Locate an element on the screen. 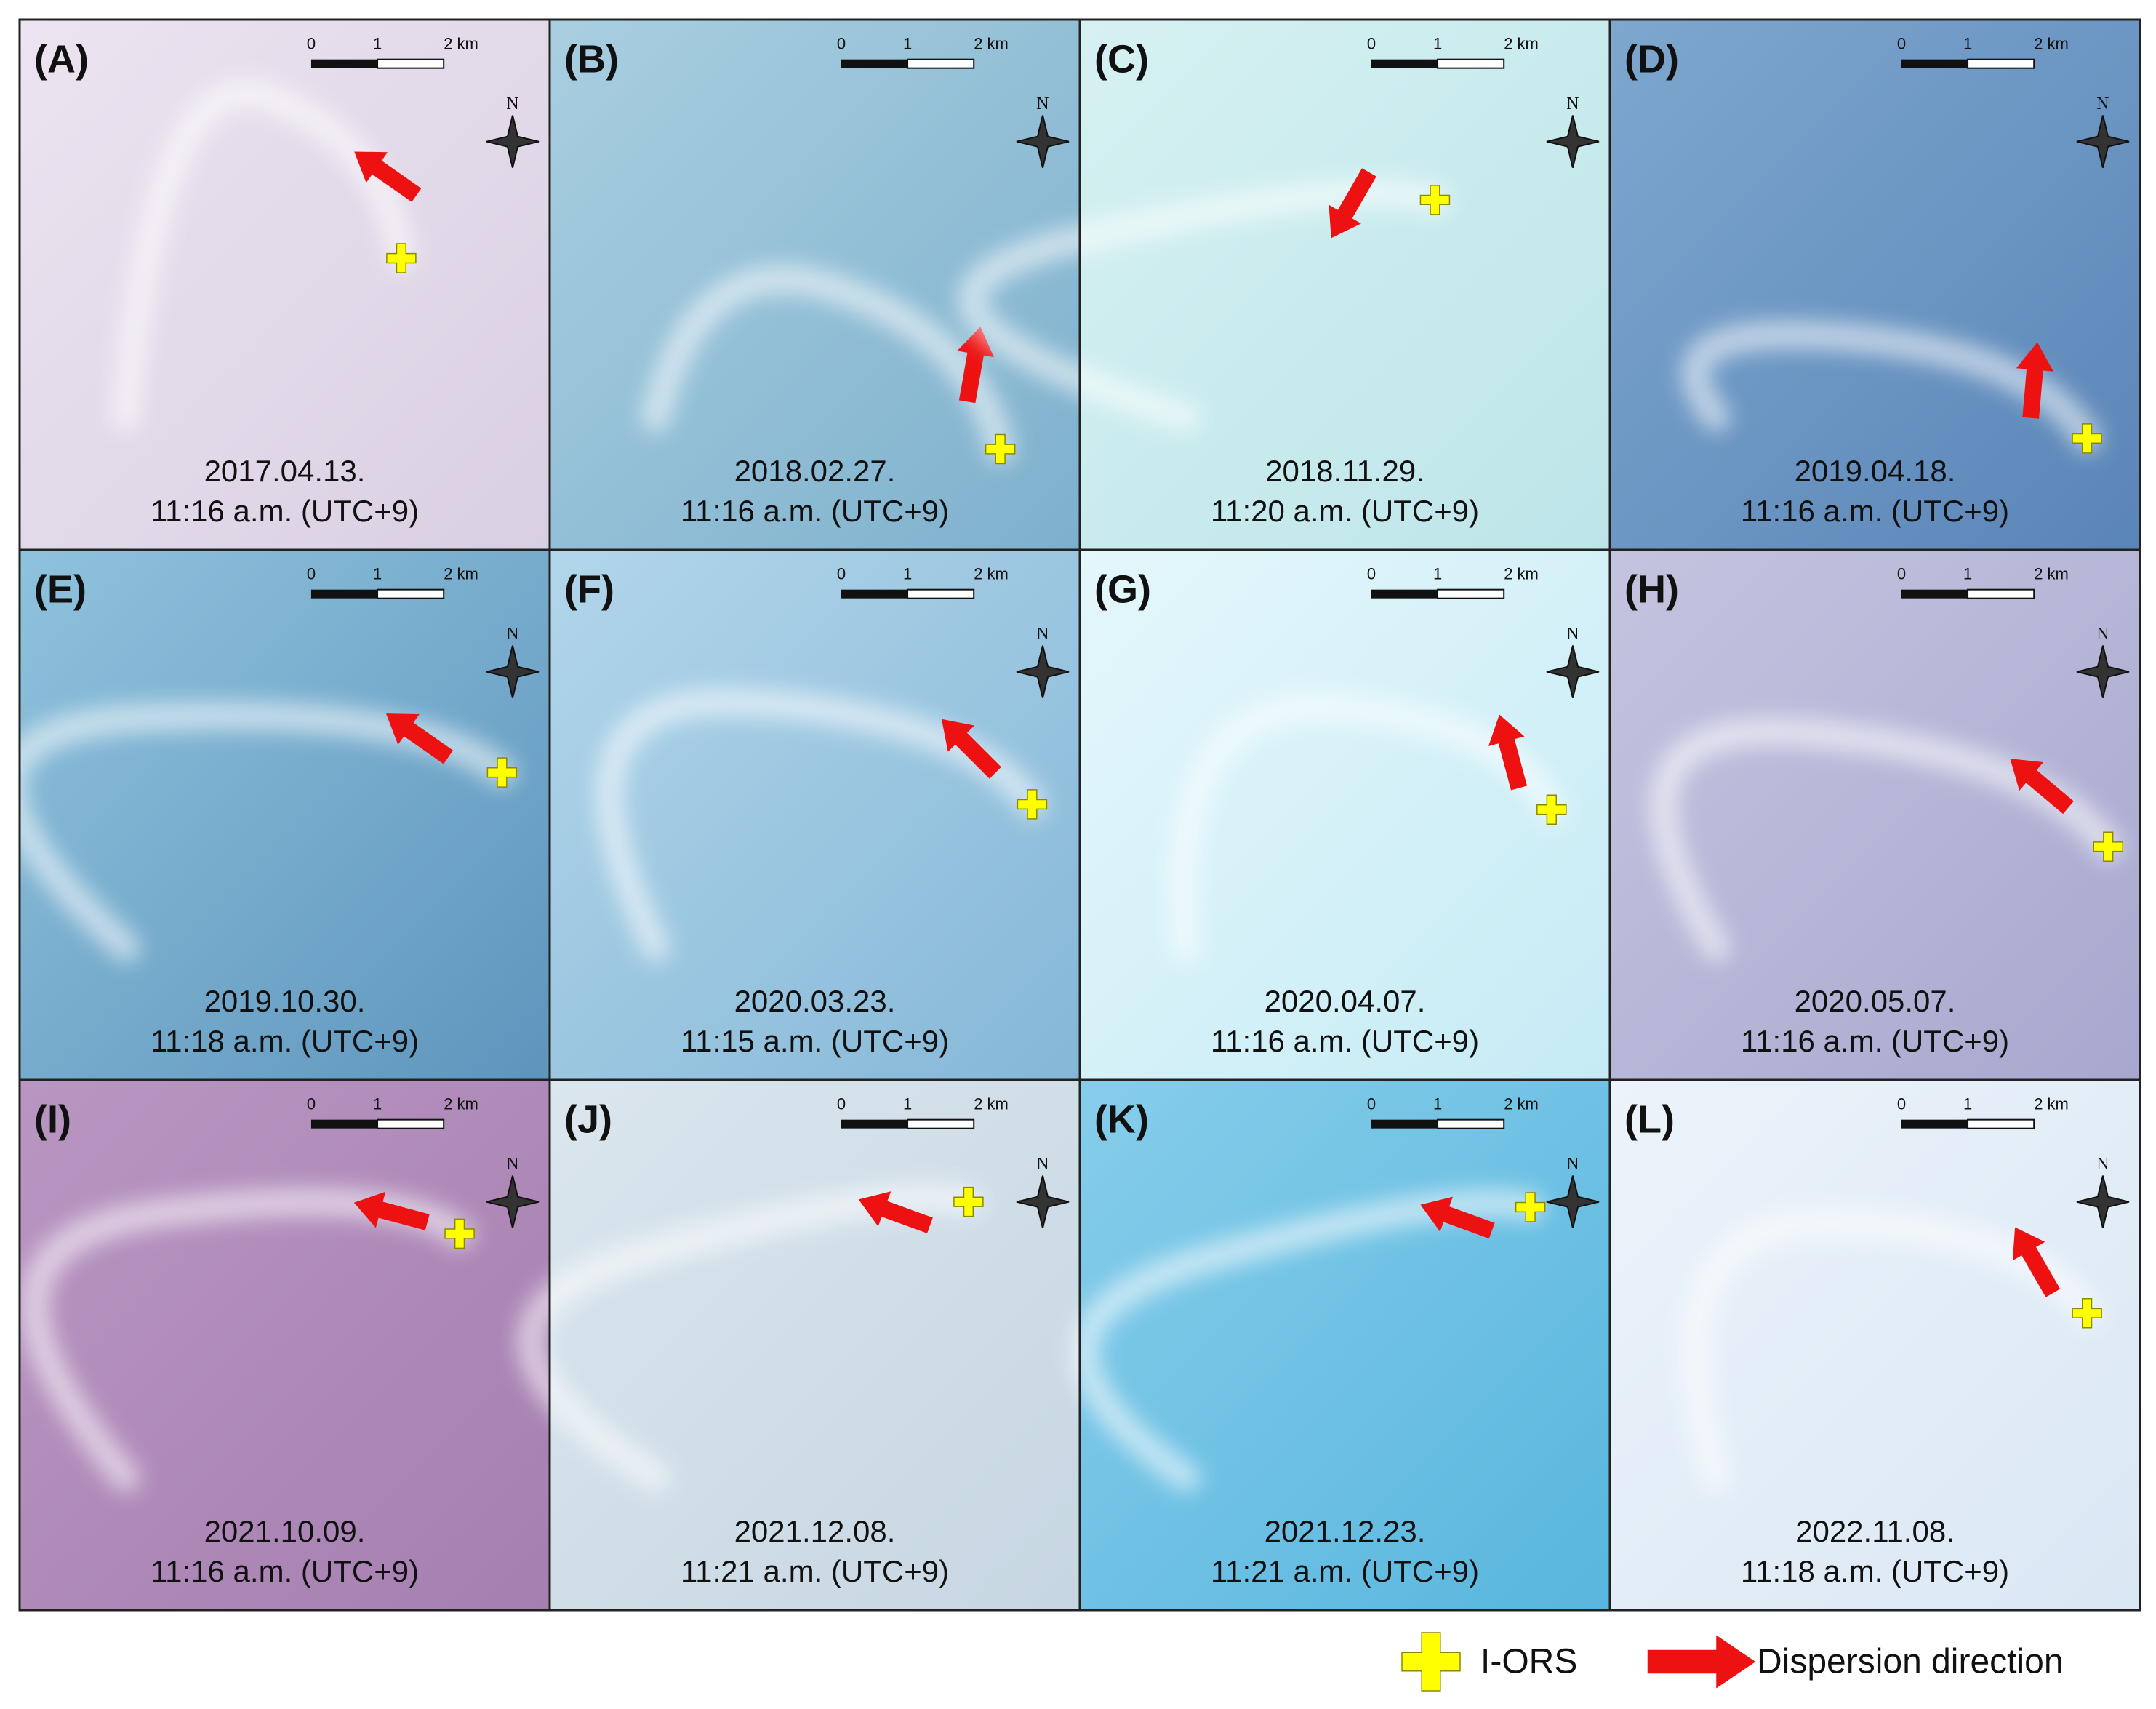 The width and height of the screenshot is (2156, 1709). panel: (K) 0 1 2 km N 2021.12.23. 11:21 a.m. (UTC+9) is located at coordinates (1340, 1345).